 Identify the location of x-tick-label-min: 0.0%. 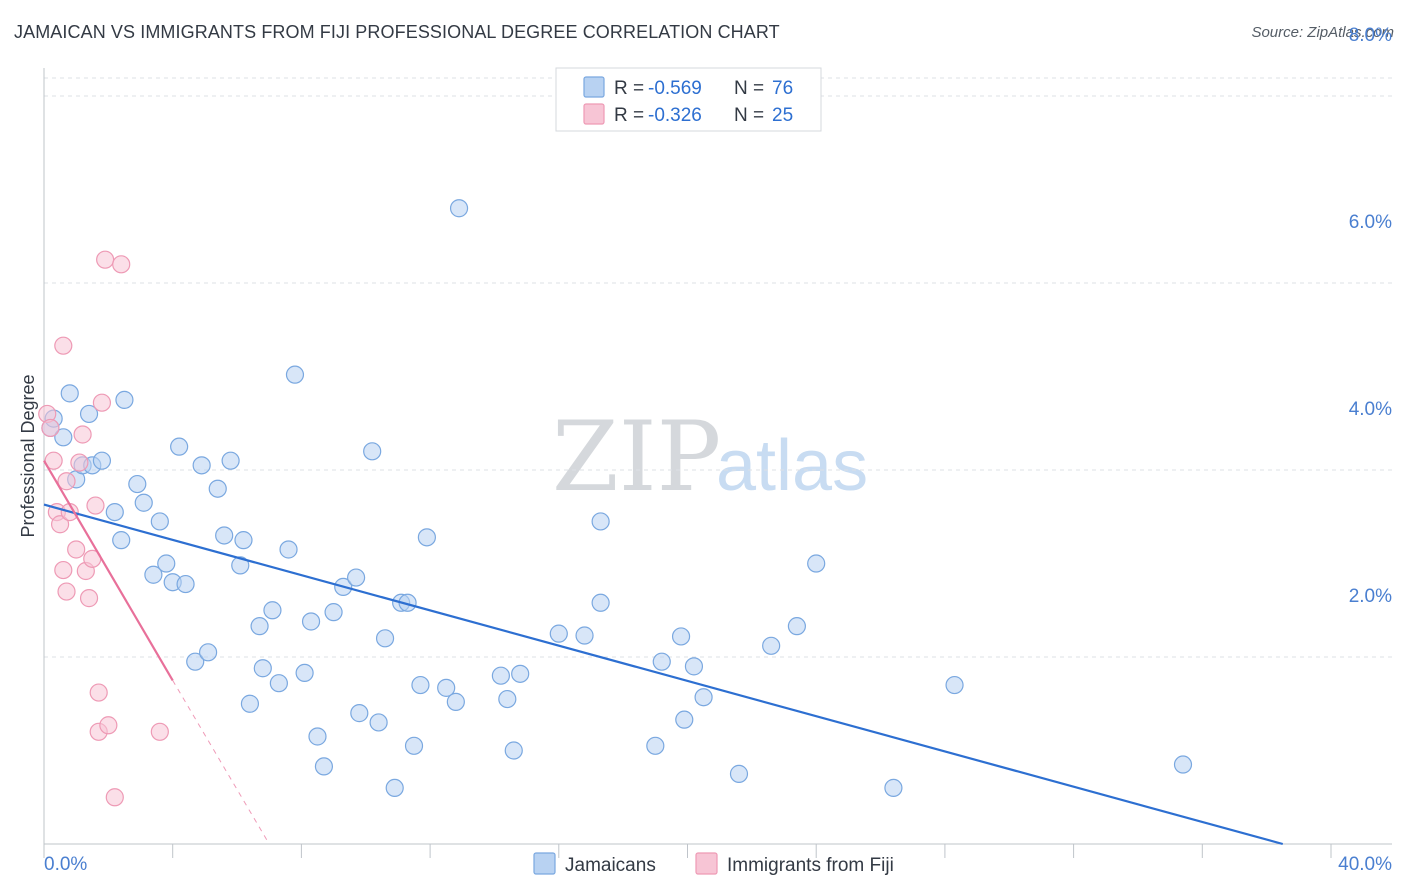
(65, 864).